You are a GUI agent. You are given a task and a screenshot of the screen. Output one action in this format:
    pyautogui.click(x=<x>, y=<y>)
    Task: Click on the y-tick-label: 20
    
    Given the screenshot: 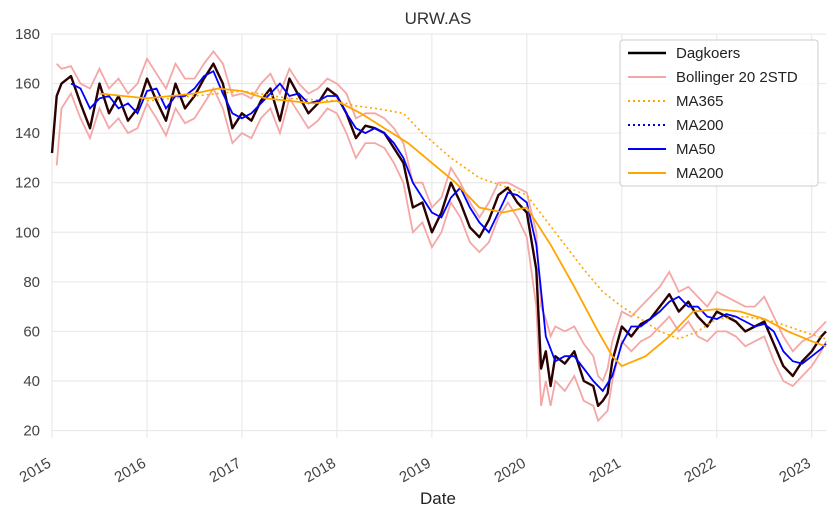 What is the action you would take?
    pyautogui.click(x=31, y=431)
    